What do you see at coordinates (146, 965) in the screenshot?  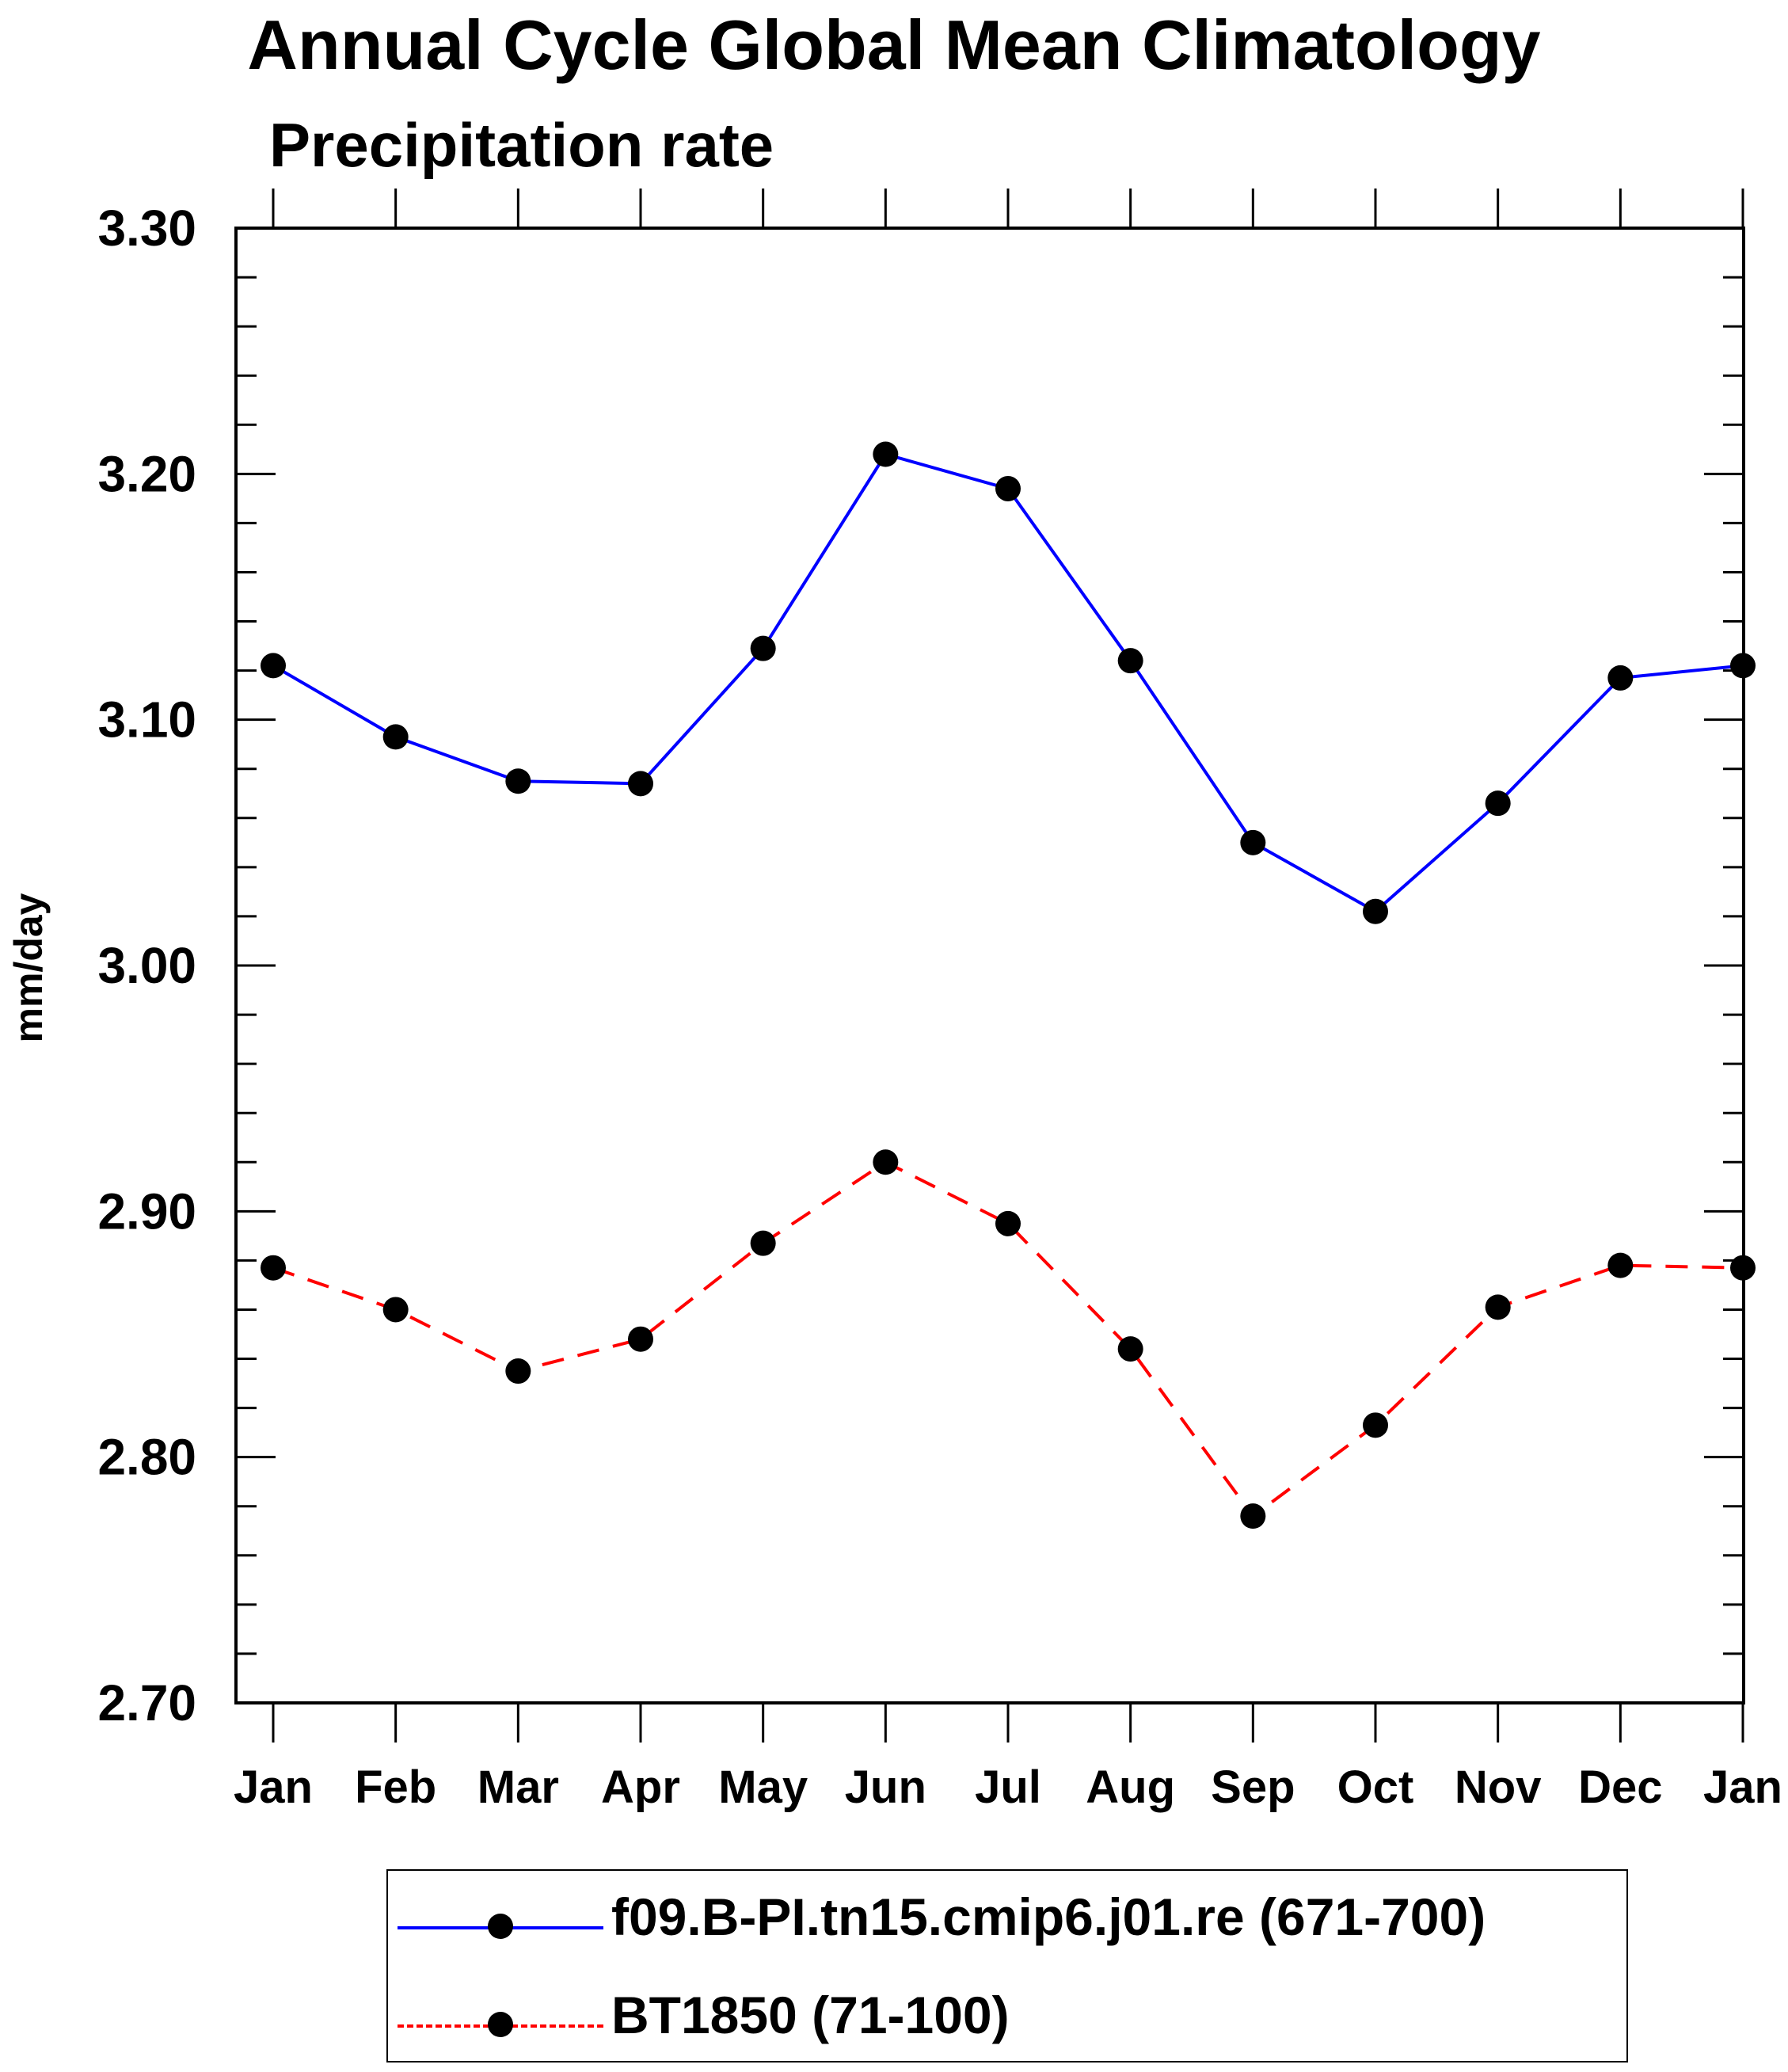 I see `y-tick-label: 3.00` at bounding box center [146, 965].